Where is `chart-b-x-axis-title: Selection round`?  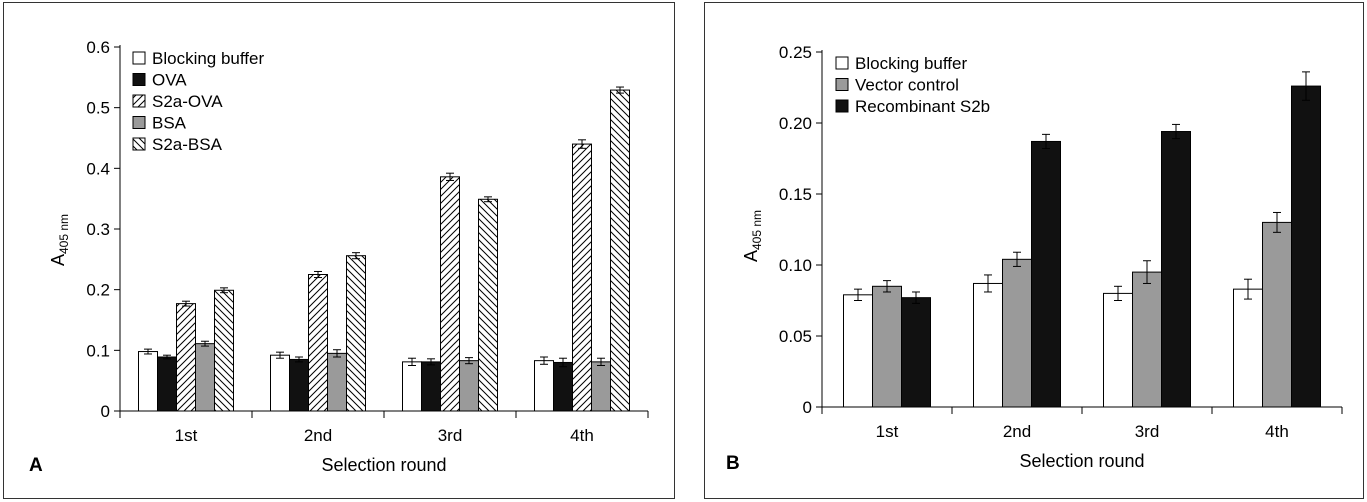 chart-b-x-axis-title: Selection round is located at coordinates (1081, 461).